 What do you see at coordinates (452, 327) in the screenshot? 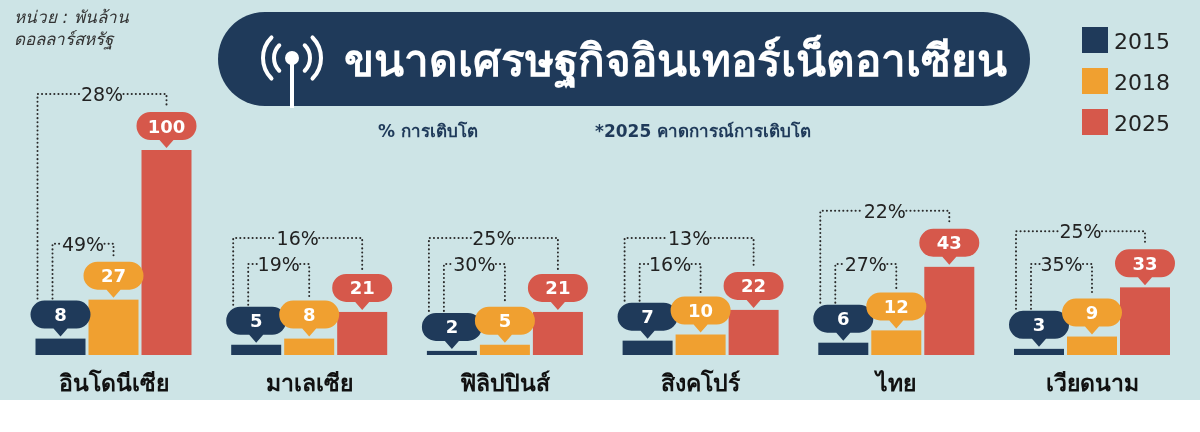
I see `data-label: 2` at bounding box center [452, 327].